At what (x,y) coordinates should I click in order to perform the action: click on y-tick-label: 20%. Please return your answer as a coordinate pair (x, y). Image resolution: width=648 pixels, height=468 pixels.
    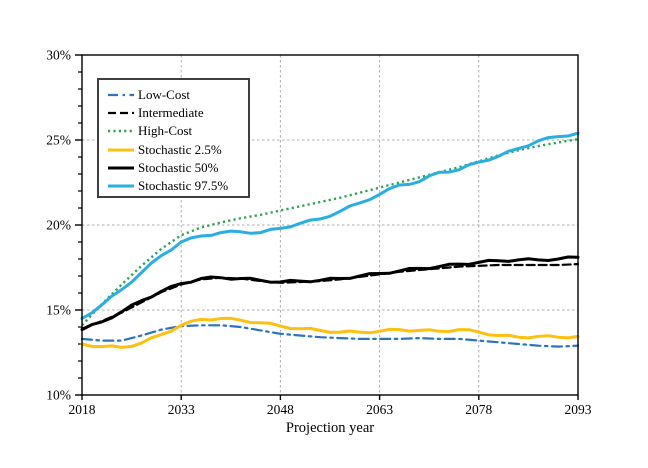
    Looking at the image, I should click on (58, 225).